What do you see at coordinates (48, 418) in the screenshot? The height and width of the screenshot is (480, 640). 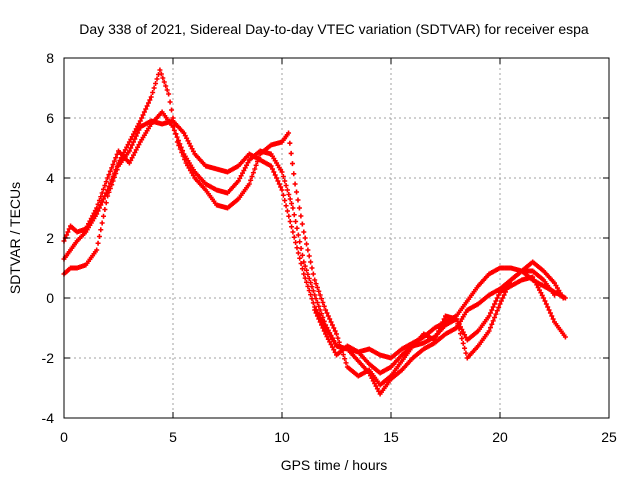 I see `y-tick-label: -4` at bounding box center [48, 418].